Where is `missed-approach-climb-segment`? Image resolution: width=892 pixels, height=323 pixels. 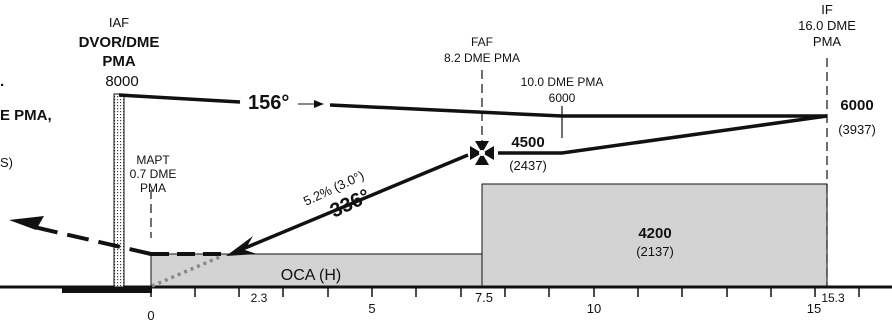 missed-approach-climb-segment is located at coordinates (92, 240).